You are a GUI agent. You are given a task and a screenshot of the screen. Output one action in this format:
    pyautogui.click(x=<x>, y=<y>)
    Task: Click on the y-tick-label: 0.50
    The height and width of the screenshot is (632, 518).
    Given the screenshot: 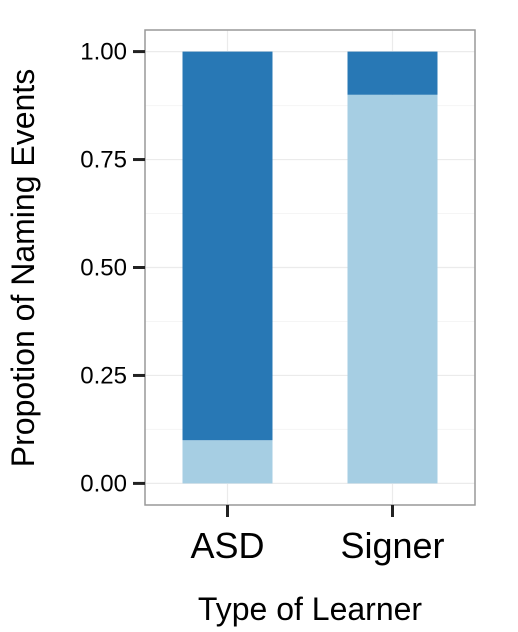 What is the action you would take?
    pyautogui.click(x=103, y=268)
    